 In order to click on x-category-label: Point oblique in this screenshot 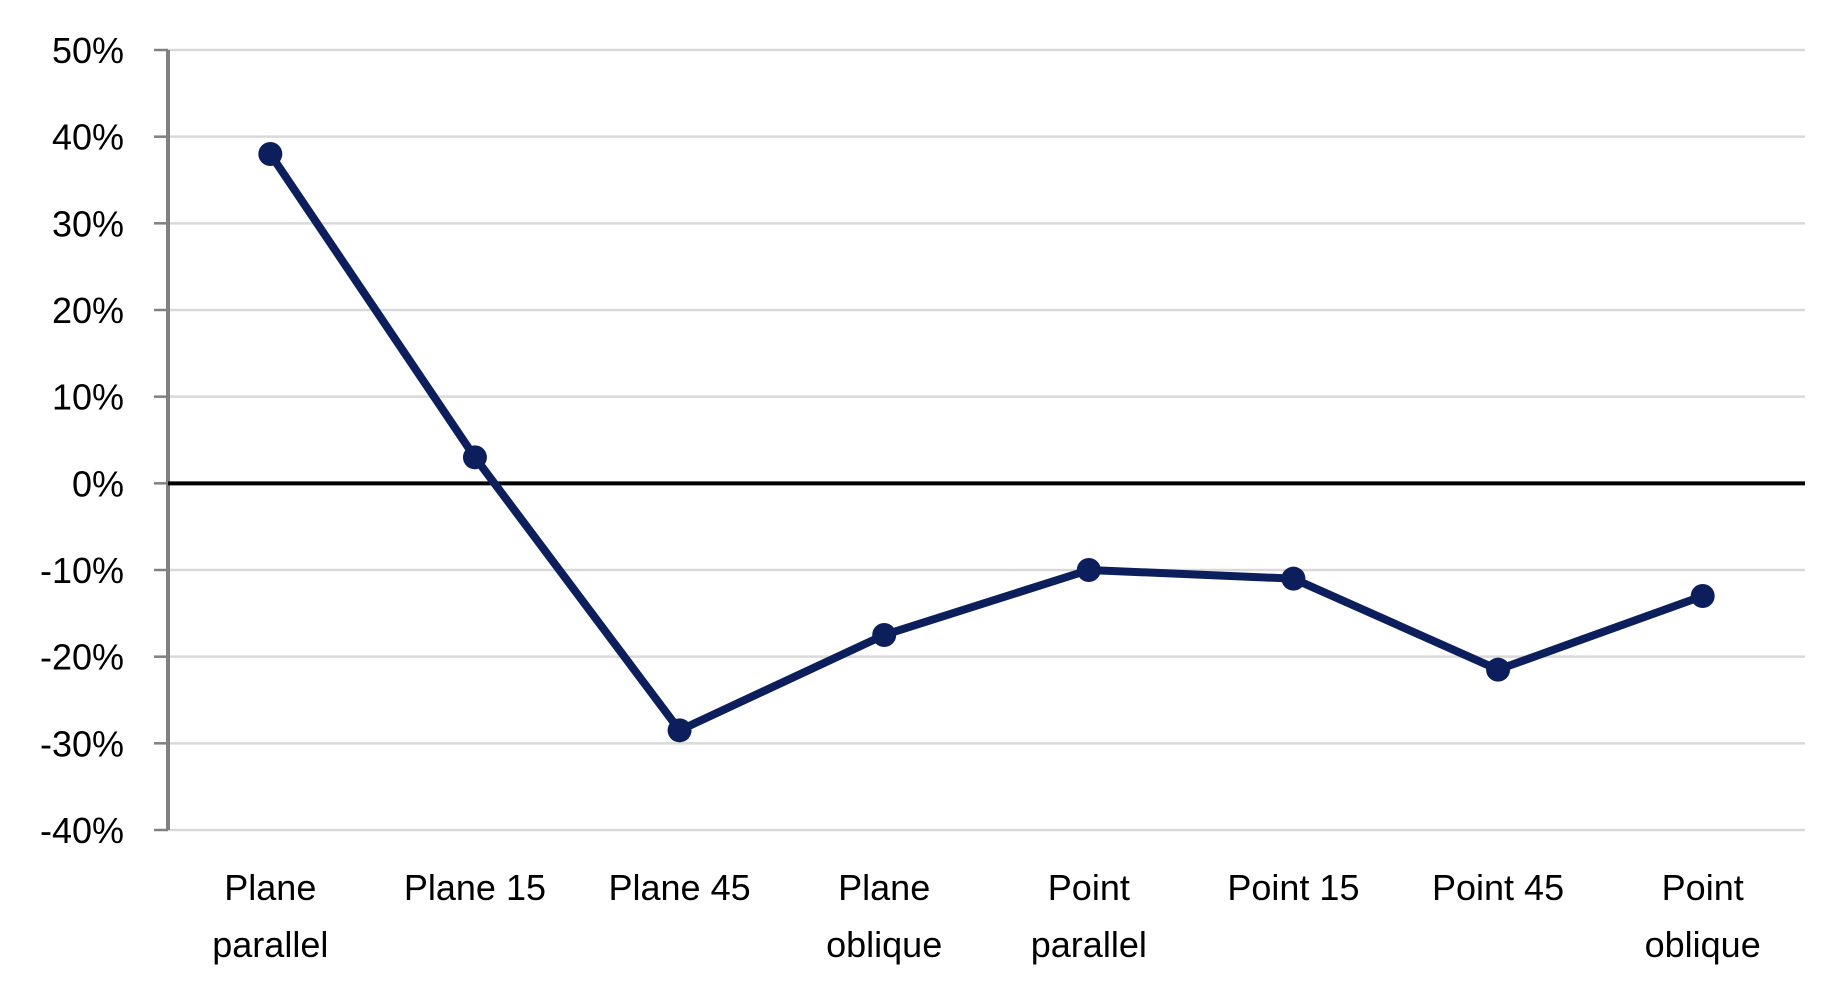, I will do `click(1703, 916)`.